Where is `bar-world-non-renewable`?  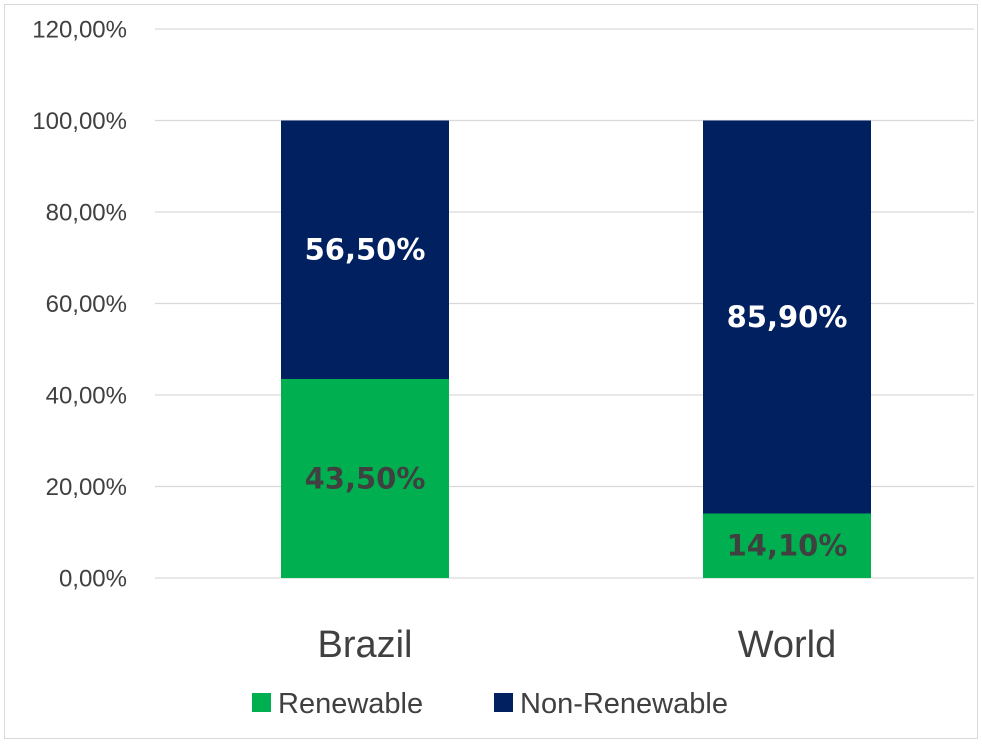 bar-world-non-renewable is located at coordinates (787, 317).